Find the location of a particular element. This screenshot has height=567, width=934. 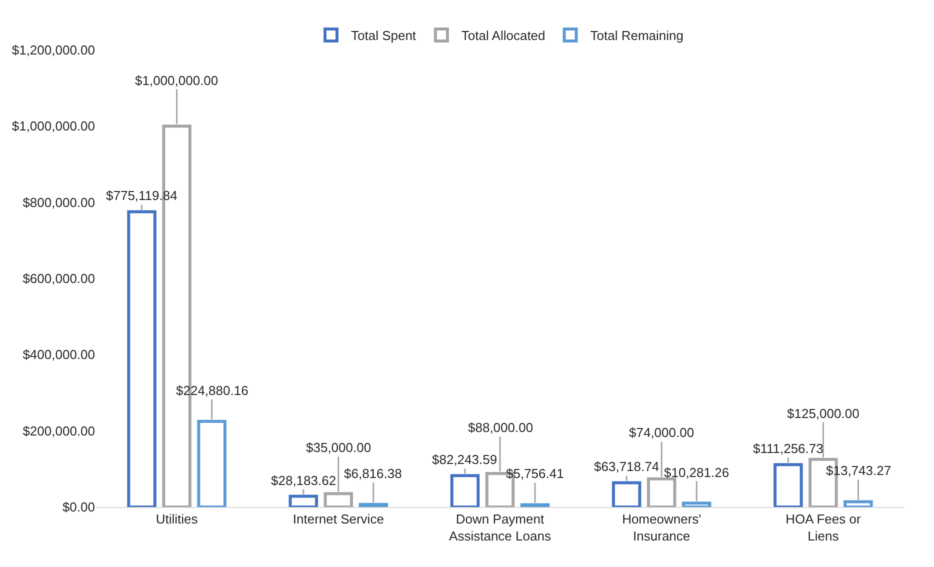

x-tick-label: Homeowners' Insurance is located at coordinates (662, 528).